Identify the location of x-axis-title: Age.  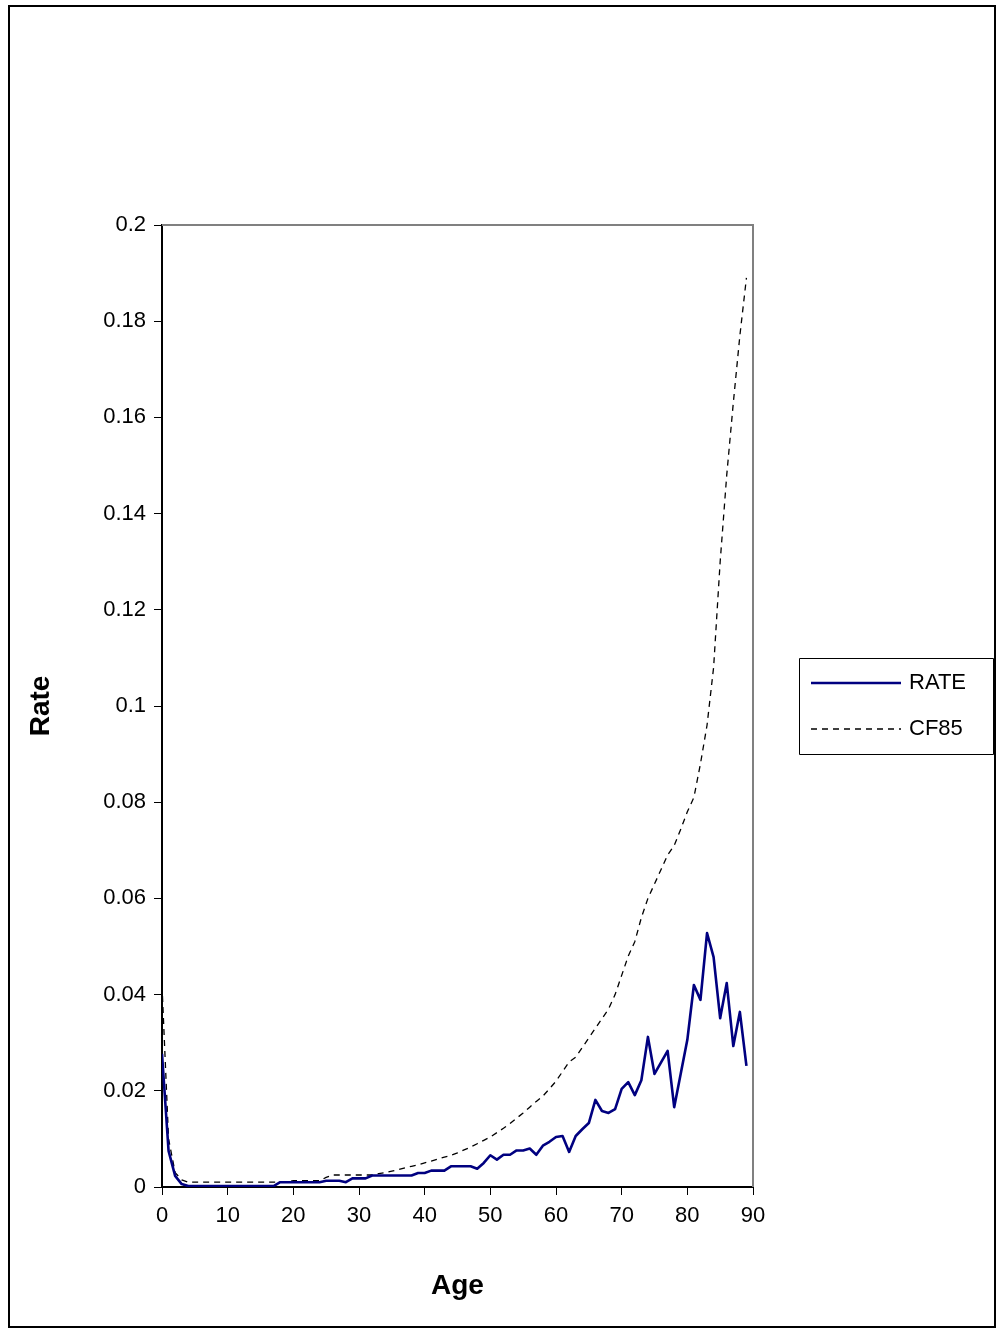
(457, 1284).